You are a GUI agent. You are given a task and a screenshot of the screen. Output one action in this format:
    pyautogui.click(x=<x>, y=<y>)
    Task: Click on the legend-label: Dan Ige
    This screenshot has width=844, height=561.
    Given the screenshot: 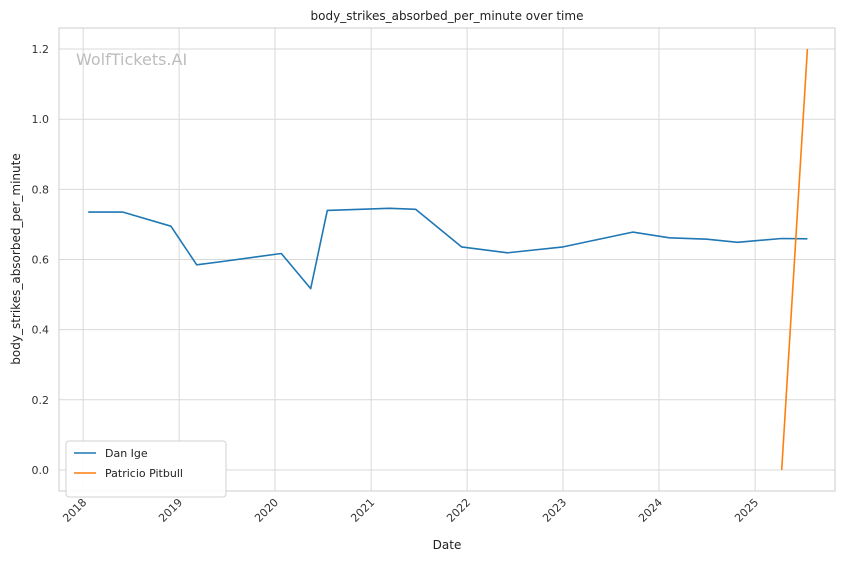 What is the action you would take?
    pyautogui.click(x=126, y=453)
    